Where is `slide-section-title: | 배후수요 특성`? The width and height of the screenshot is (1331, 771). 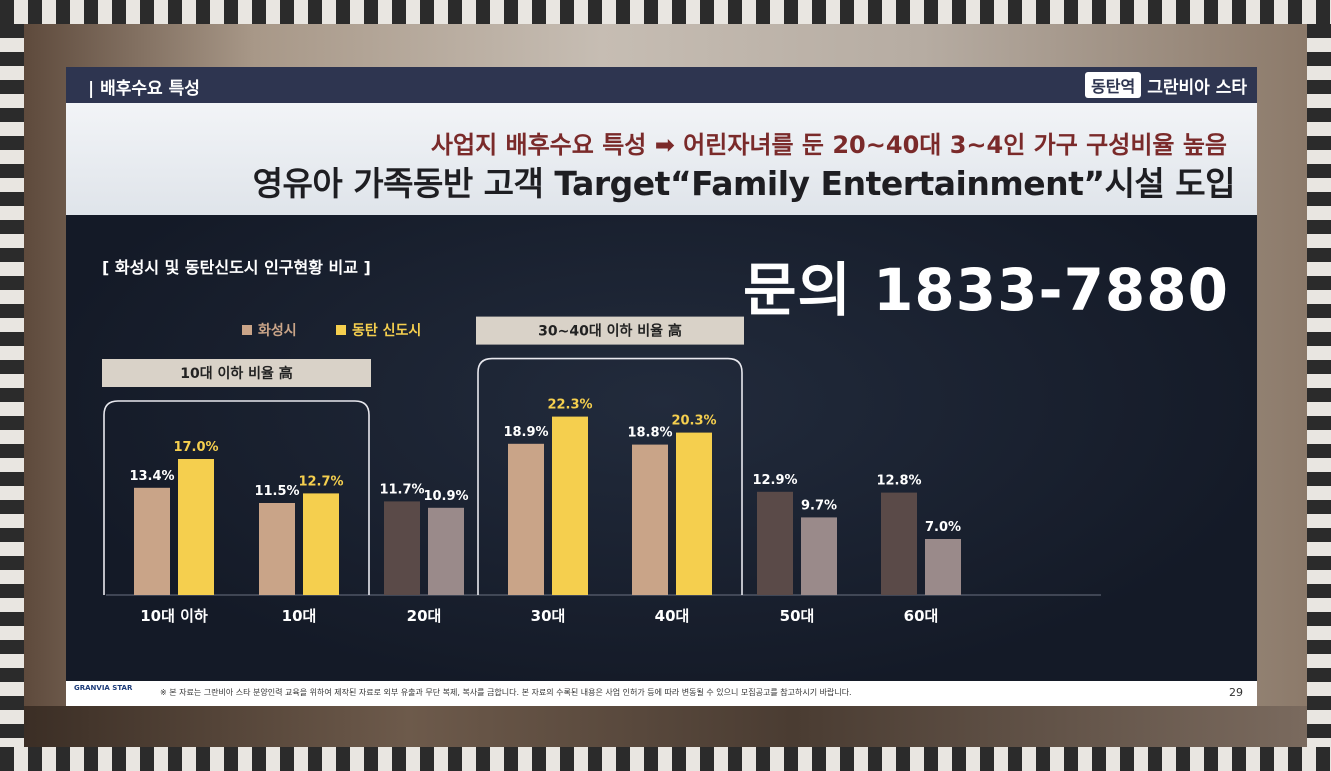 slide-section-title: | 배후수요 특성 is located at coordinates (144, 89).